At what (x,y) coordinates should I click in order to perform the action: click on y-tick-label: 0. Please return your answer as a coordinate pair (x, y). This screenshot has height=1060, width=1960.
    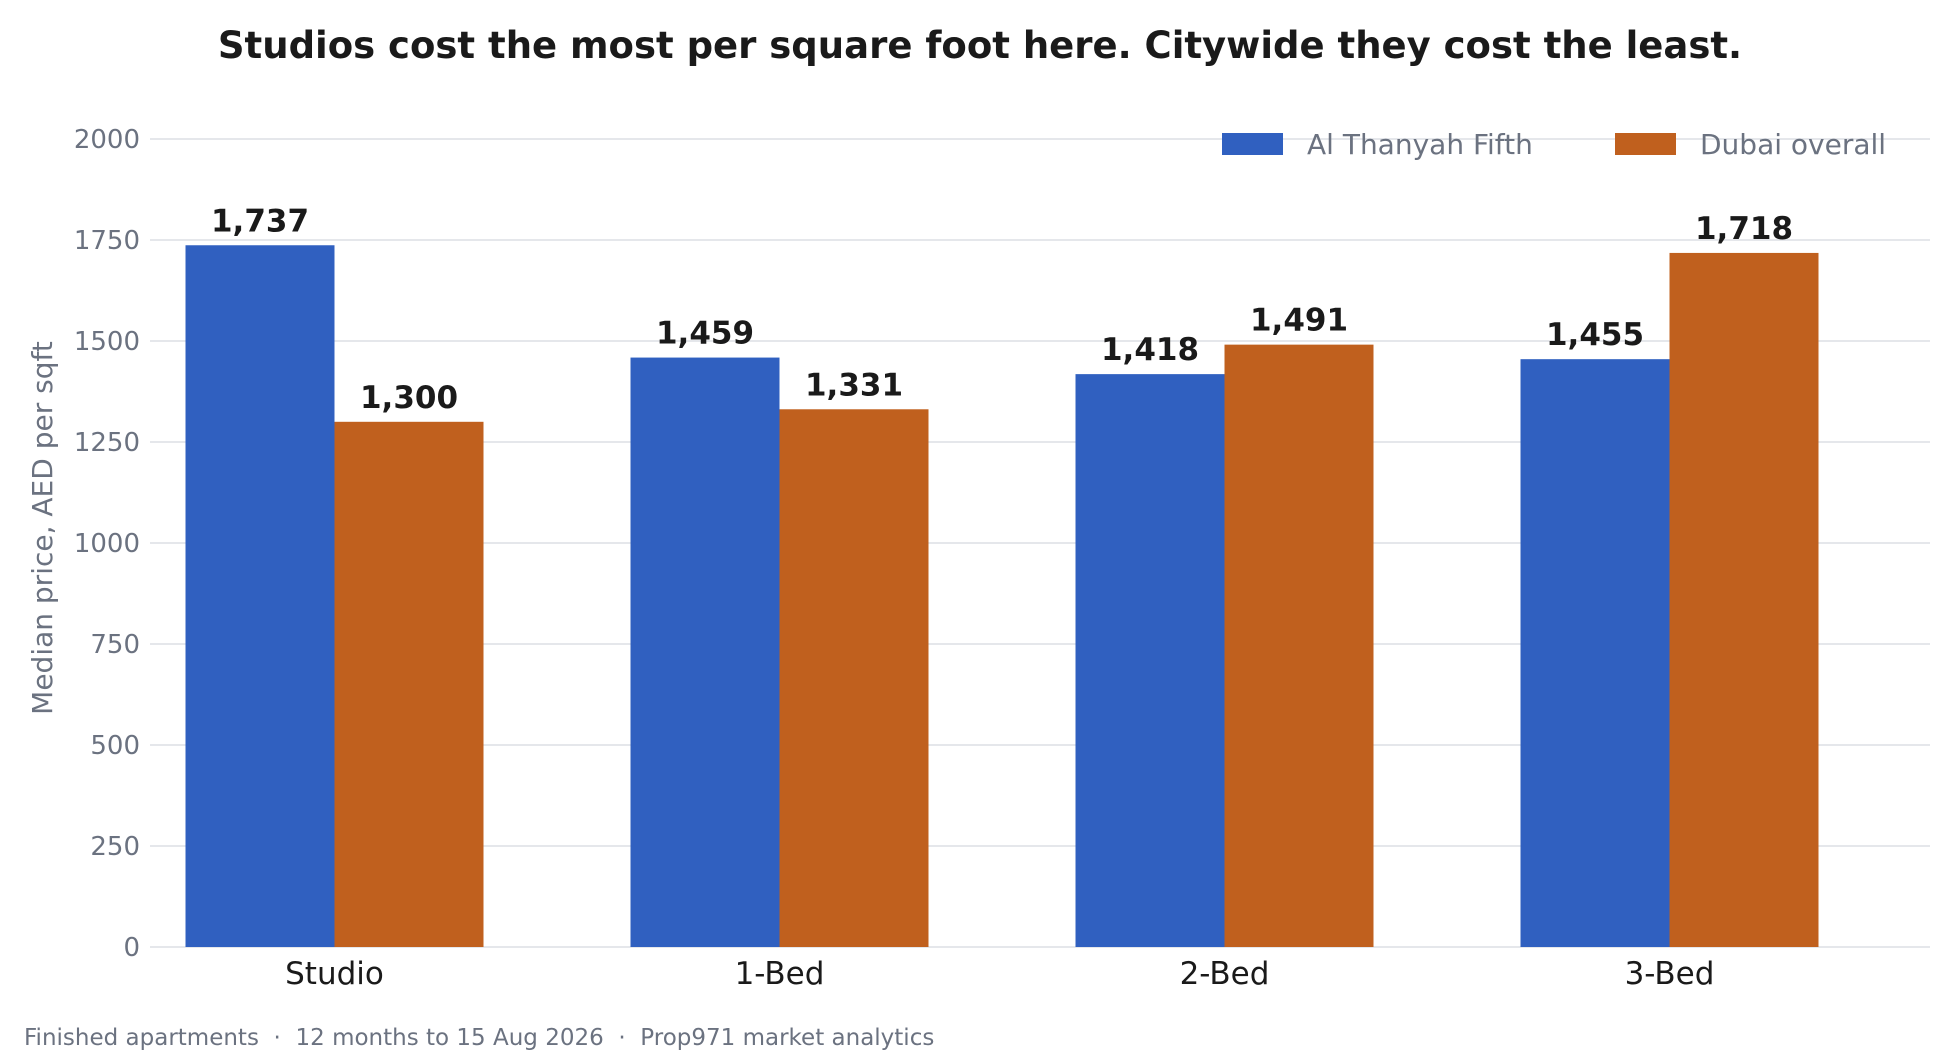
    Looking at the image, I should click on (131, 948).